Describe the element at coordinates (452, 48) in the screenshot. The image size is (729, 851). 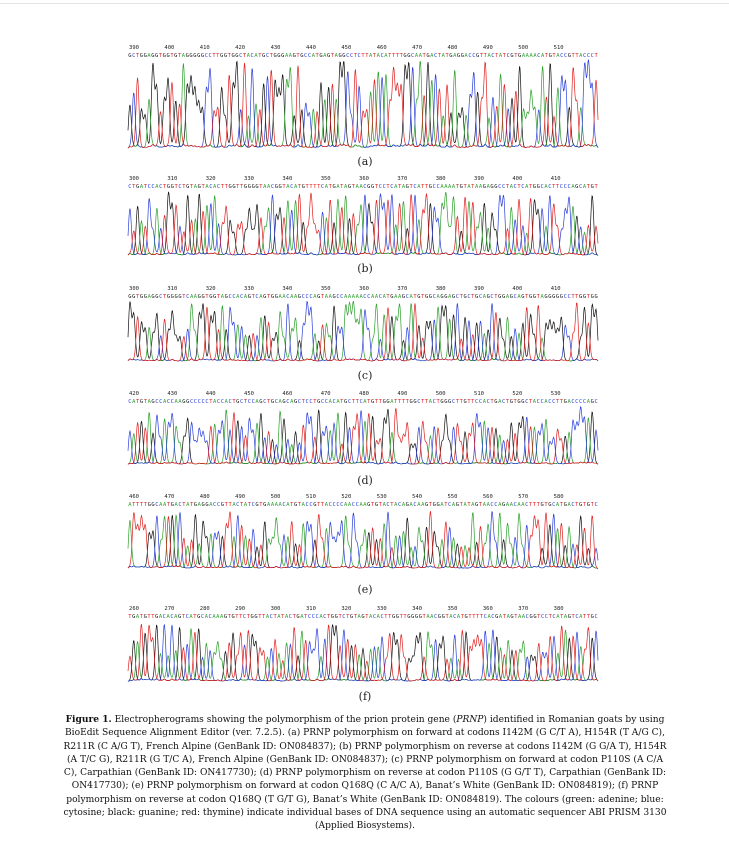
I see `tick-label: 480` at that location.